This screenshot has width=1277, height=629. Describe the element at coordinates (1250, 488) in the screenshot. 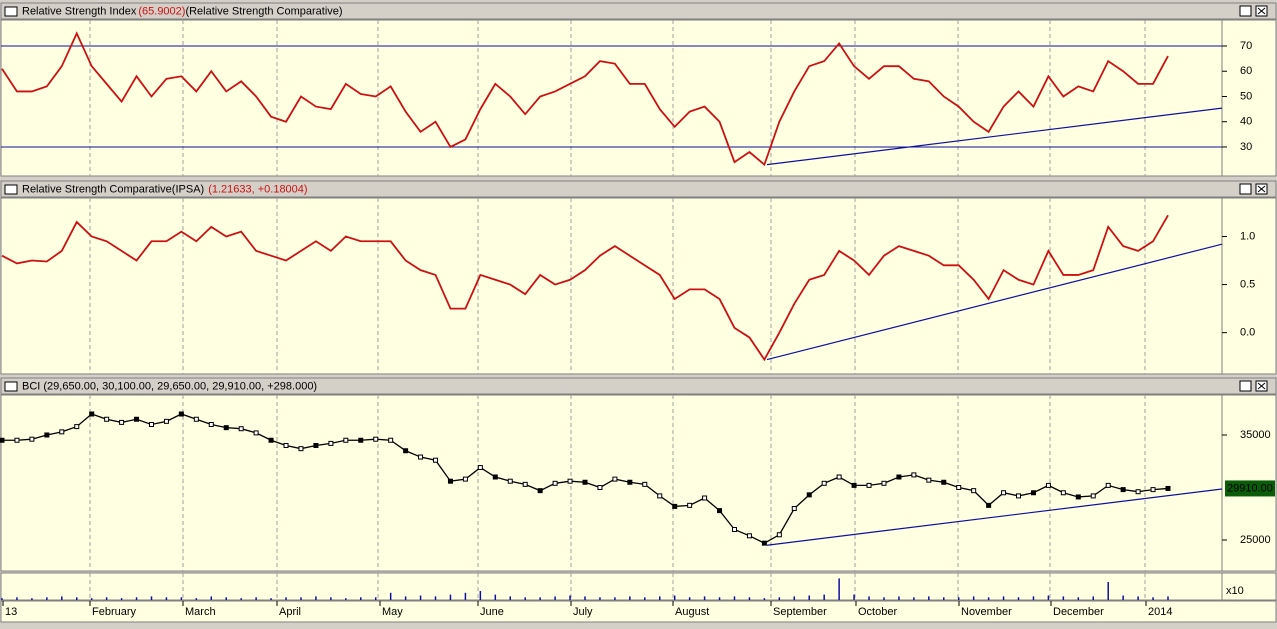

I see `last-value-box` at that location.